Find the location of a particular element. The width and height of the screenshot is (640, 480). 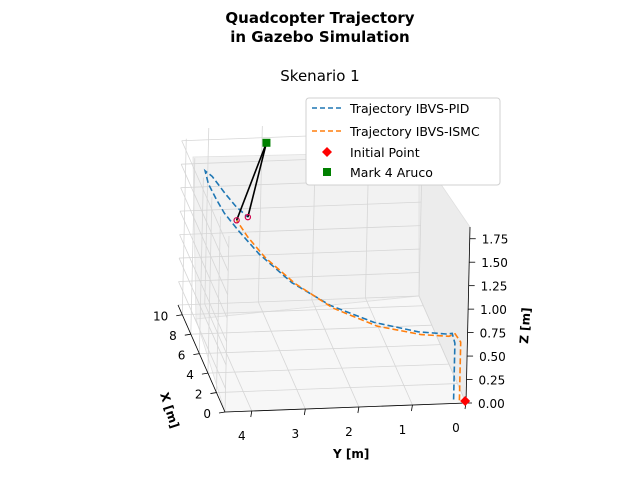

x-tick-label-0: 0 is located at coordinates (207, 414).